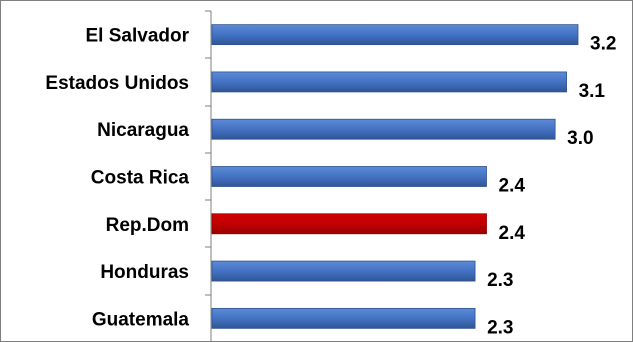  Describe the element at coordinates (603, 44) in the screenshot. I see `value-label: 3.2` at that location.